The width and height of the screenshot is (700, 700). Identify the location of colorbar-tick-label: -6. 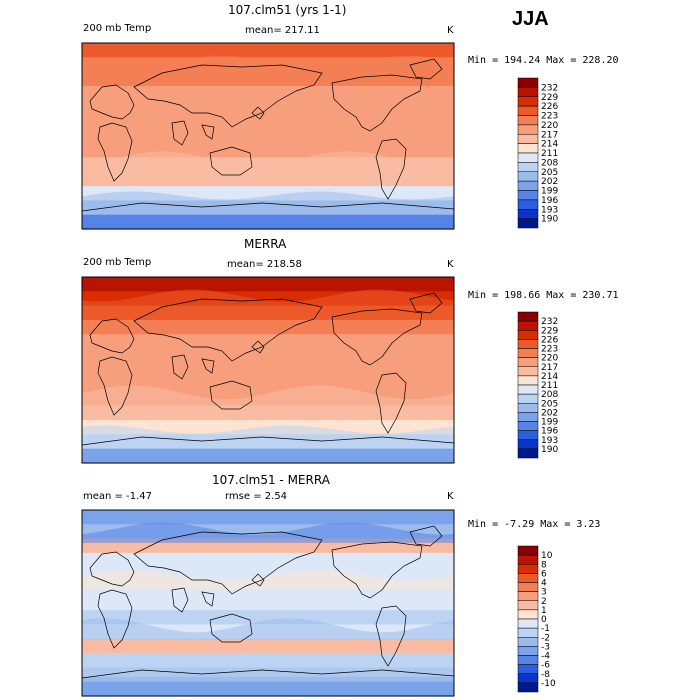
(545, 666).